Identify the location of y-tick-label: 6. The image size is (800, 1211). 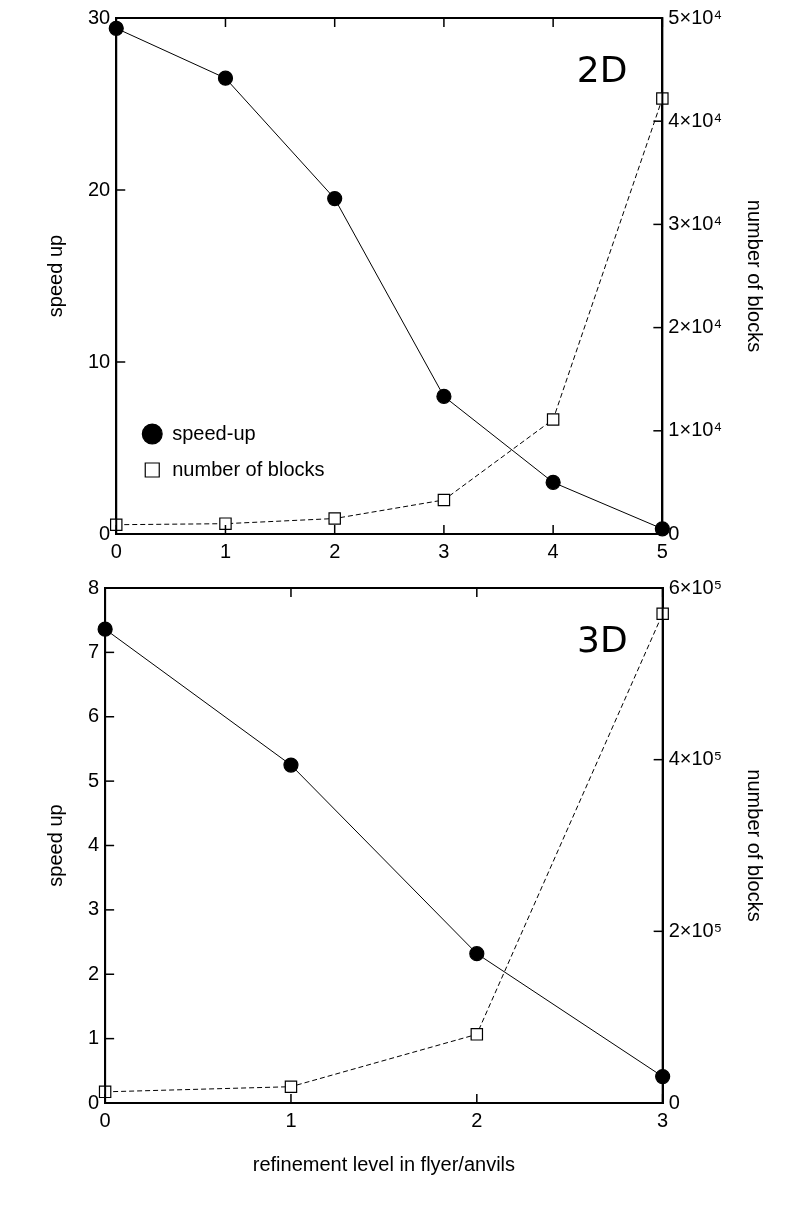
(94, 715).